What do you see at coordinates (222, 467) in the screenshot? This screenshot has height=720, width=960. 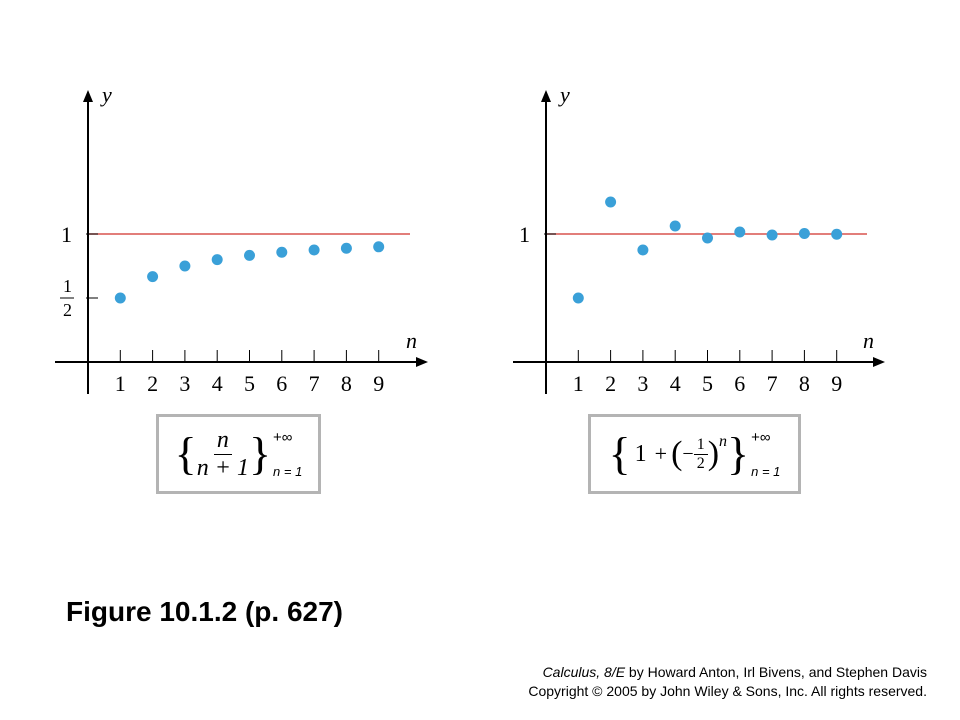 I see `left-formula-denominator: n + 1` at bounding box center [222, 467].